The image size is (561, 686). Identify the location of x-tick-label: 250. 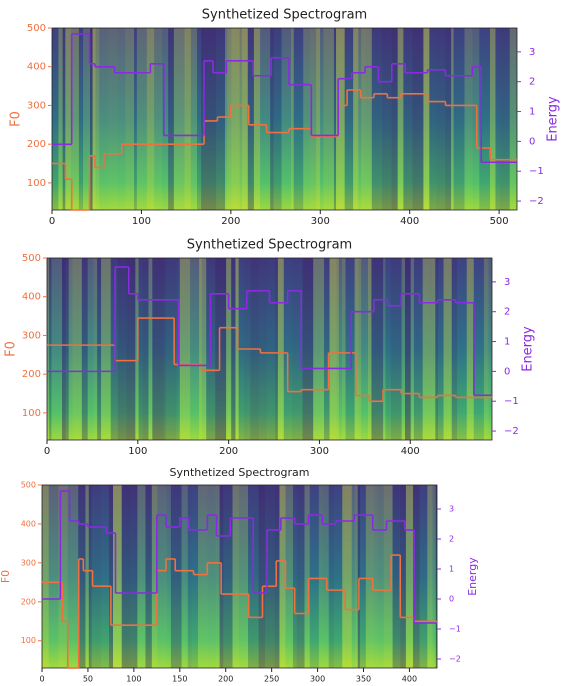
(271, 679).